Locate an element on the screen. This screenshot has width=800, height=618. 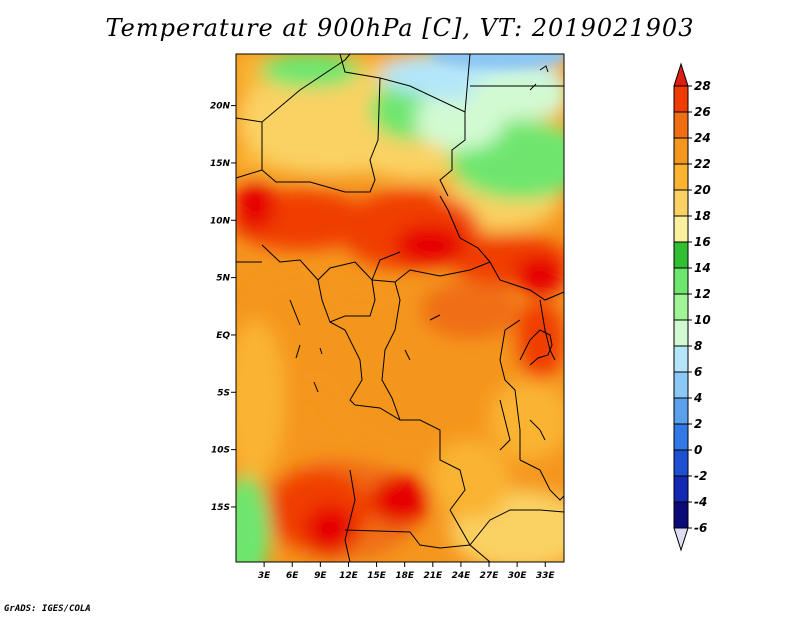
lon-axis: 3E 6E 9E 12E 15E 18E 21E 24E 27E 30E 33E is located at coordinates (407, 571).